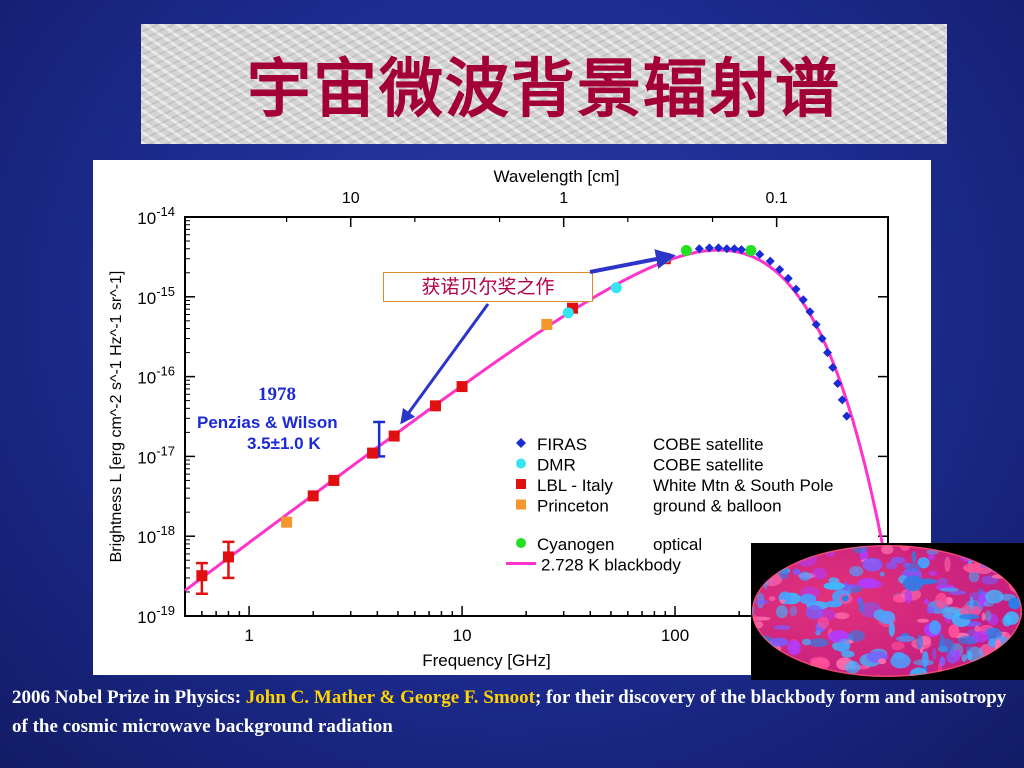 This screenshot has height=768, width=1024. What do you see at coordinates (611, 565) in the screenshot?
I see `legend-label: 2.728 K blackbody` at bounding box center [611, 565].